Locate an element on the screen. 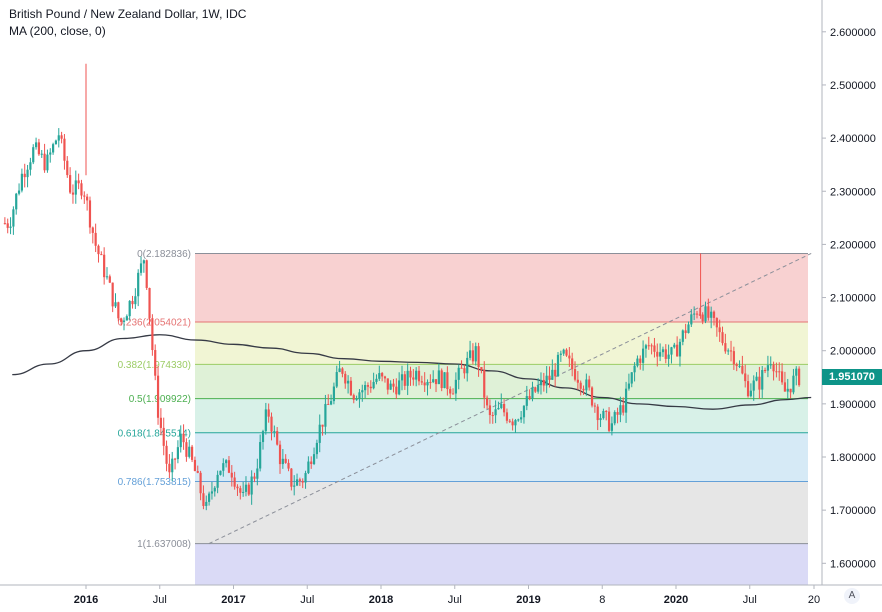  y-tick-label: 1.800000 is located at coordinates (853, 458).